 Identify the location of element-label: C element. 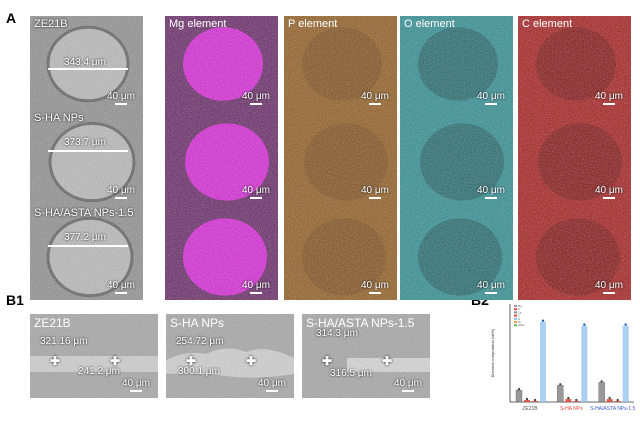
(547, 24).